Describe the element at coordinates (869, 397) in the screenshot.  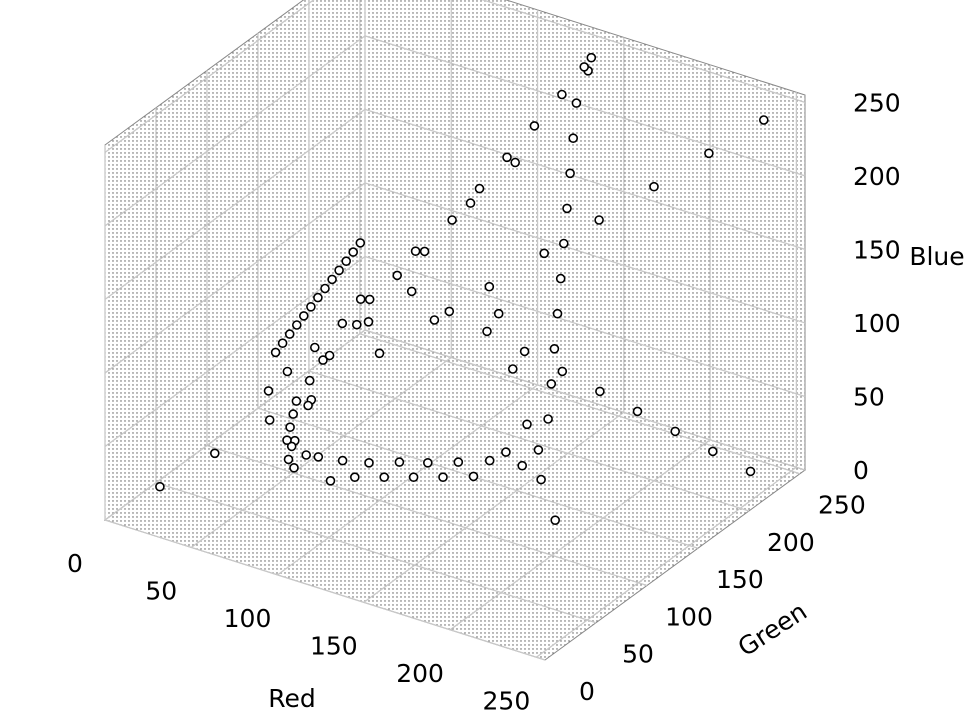
I see `z-tick-label: 50` at that location.